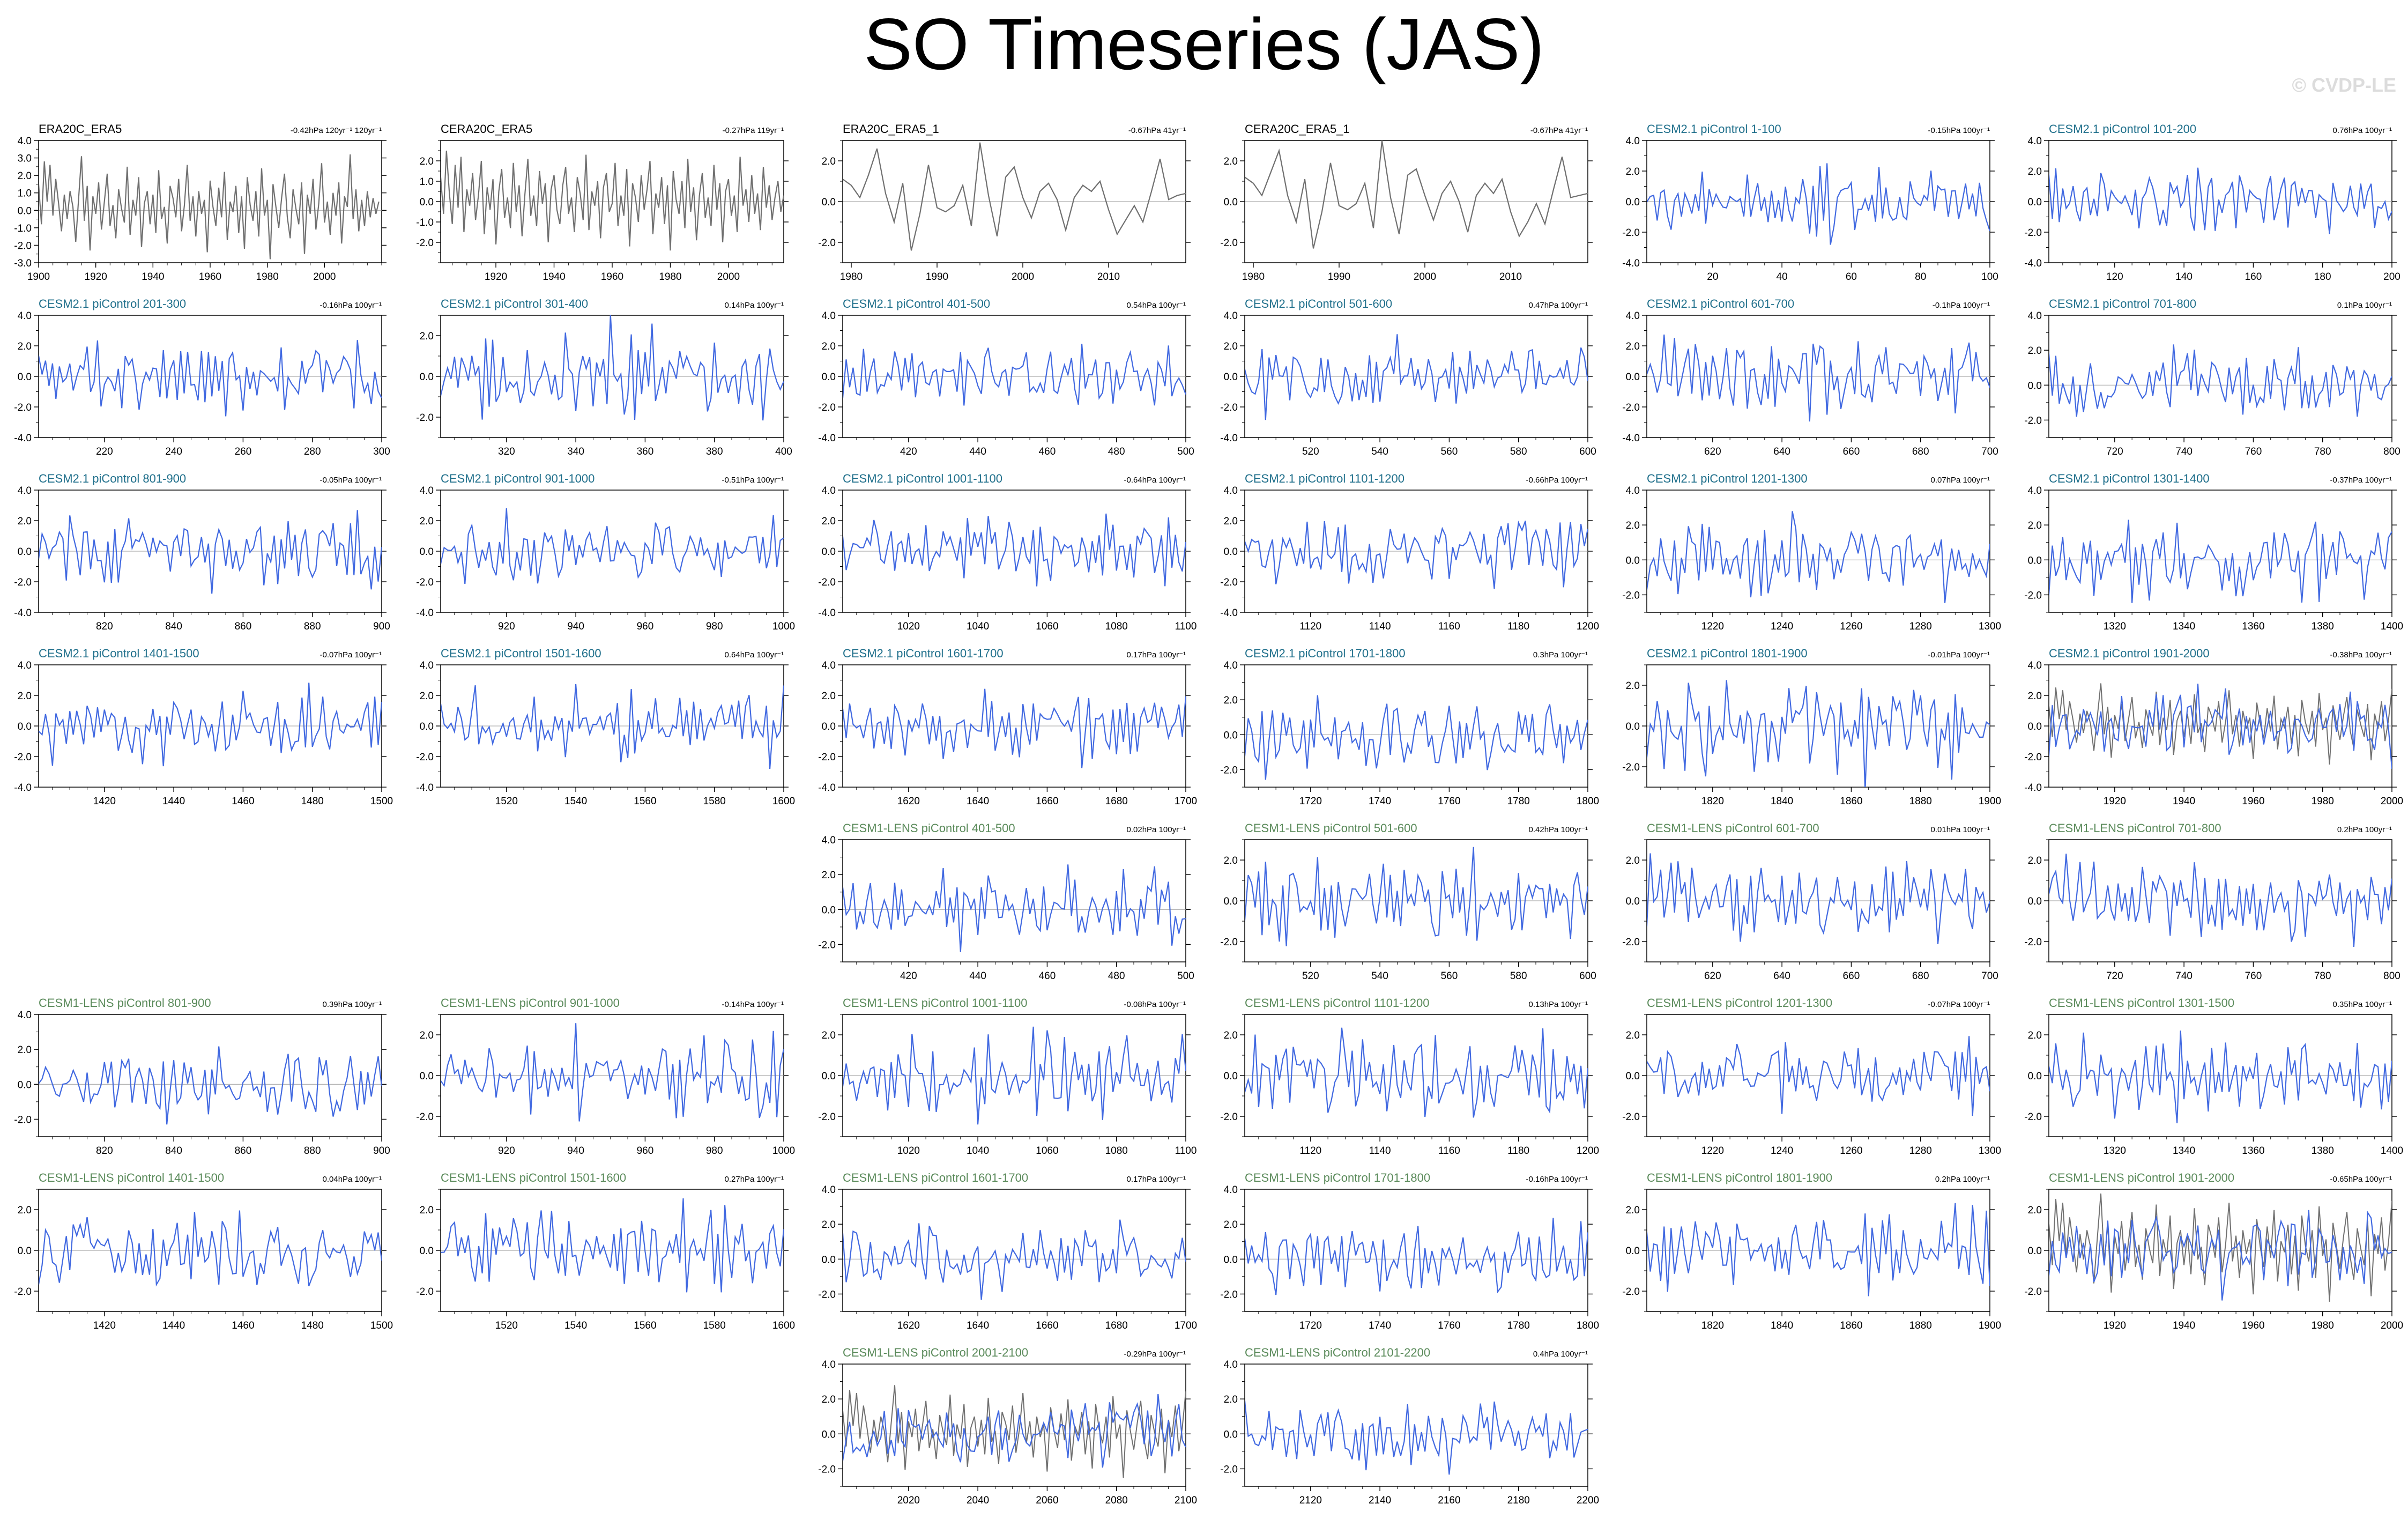  What do you see at coordinates (1310, 626) in the screenshot?
I see `x-tick-label: 1120` at bounding box center [1310, 626].